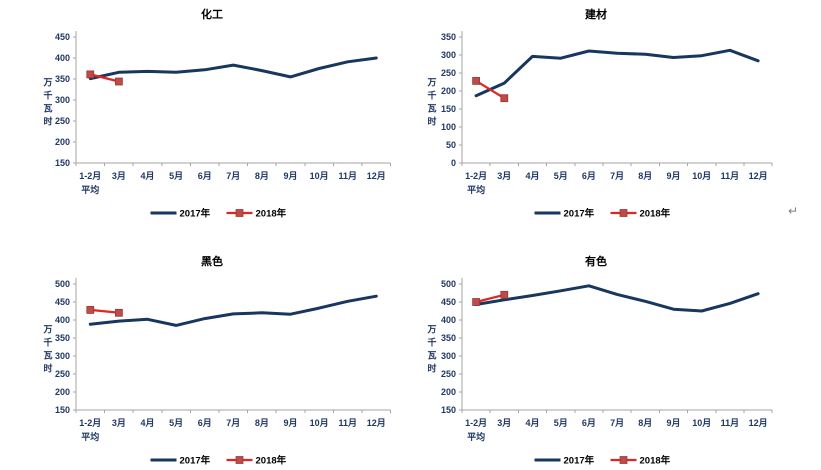  What do you see at coordinates (448, 284) in the screenshot?
I see `y-tick-label: 500` at bounding box center [448, 284].